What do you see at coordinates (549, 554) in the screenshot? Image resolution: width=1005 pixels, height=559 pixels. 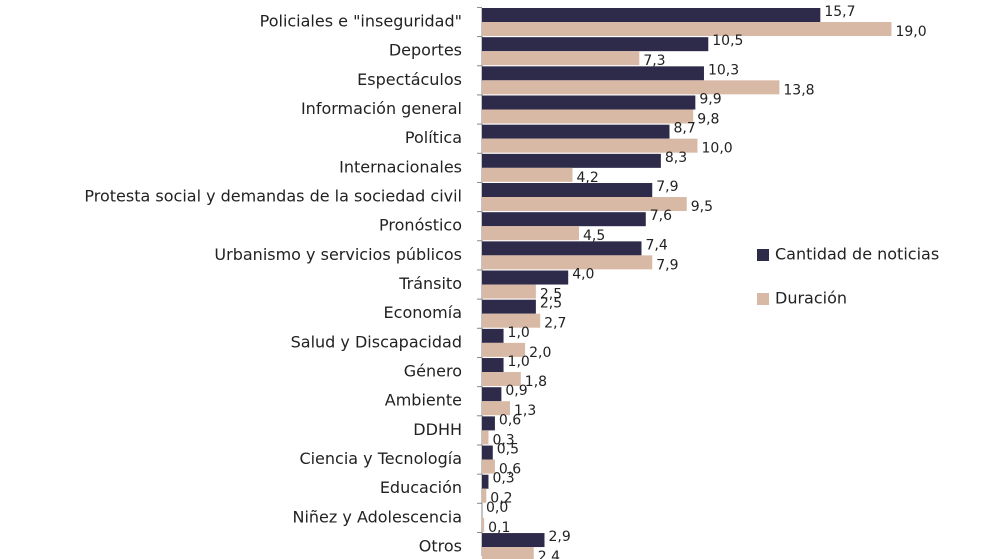 I see `value-label: 2,4` at bounding box center [549, 554].